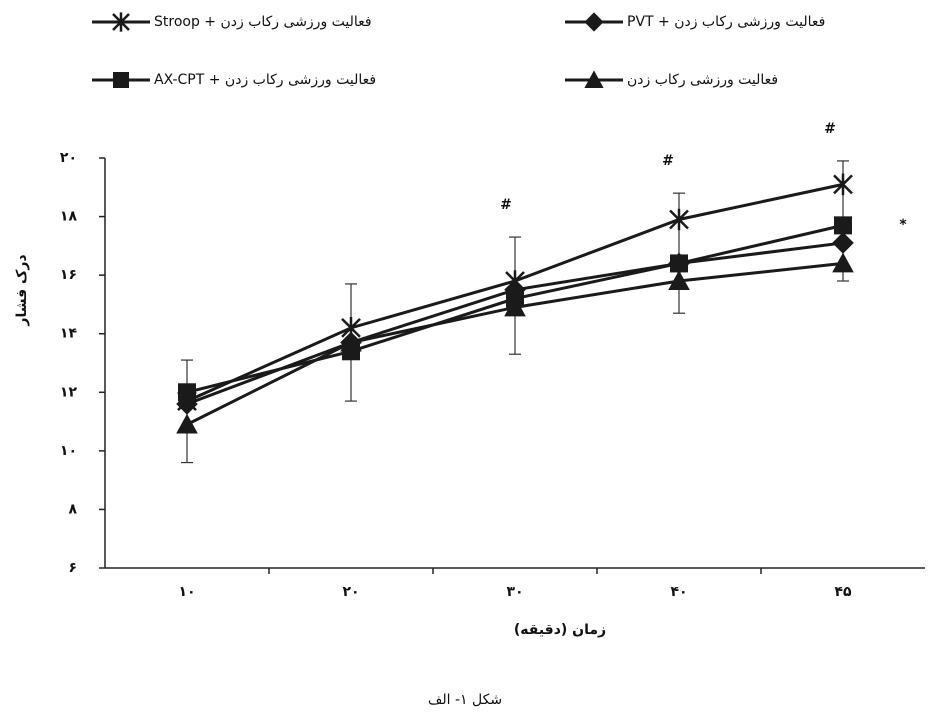 Image resolution: width=930 pixels, height=717 pixels. Describe the element at coordinates (726, 22) in the screenshot. I see `legend-label: فعالیت ورزشی رکاب زدن + PVT` at that location.